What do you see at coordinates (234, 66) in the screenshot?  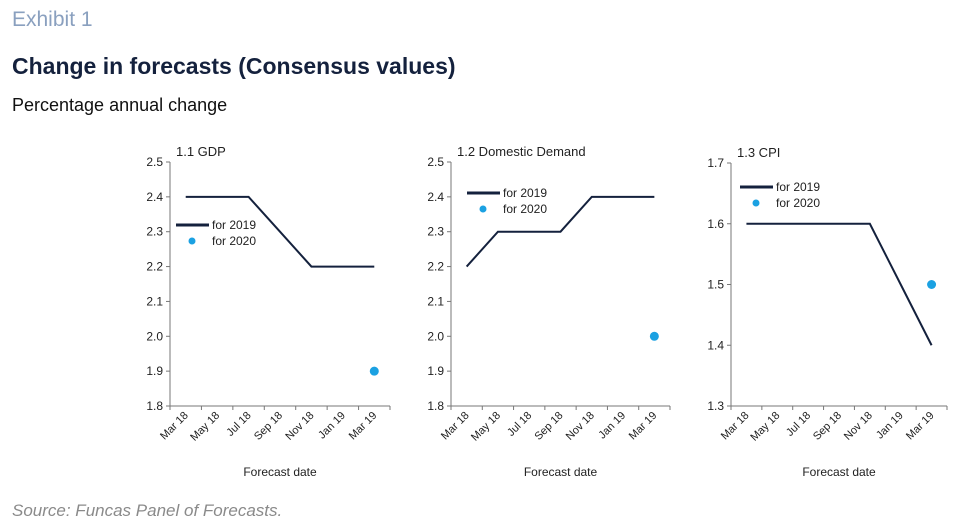 I see `page-title: Change in forecasts (Consensus values)` at bounding box center [234, 66].